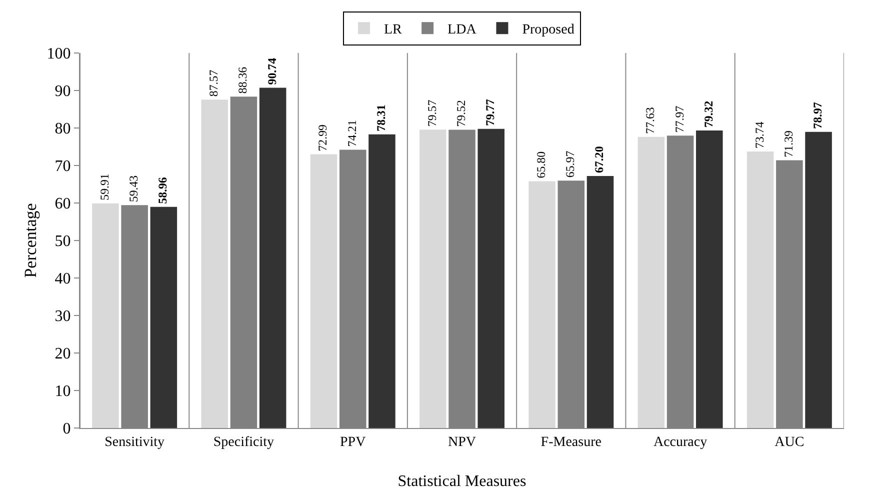  What do you see at coordinates (62, 129) in the screenshot?
I see `y-tick-label: 80` at bounding box center [62, 129].